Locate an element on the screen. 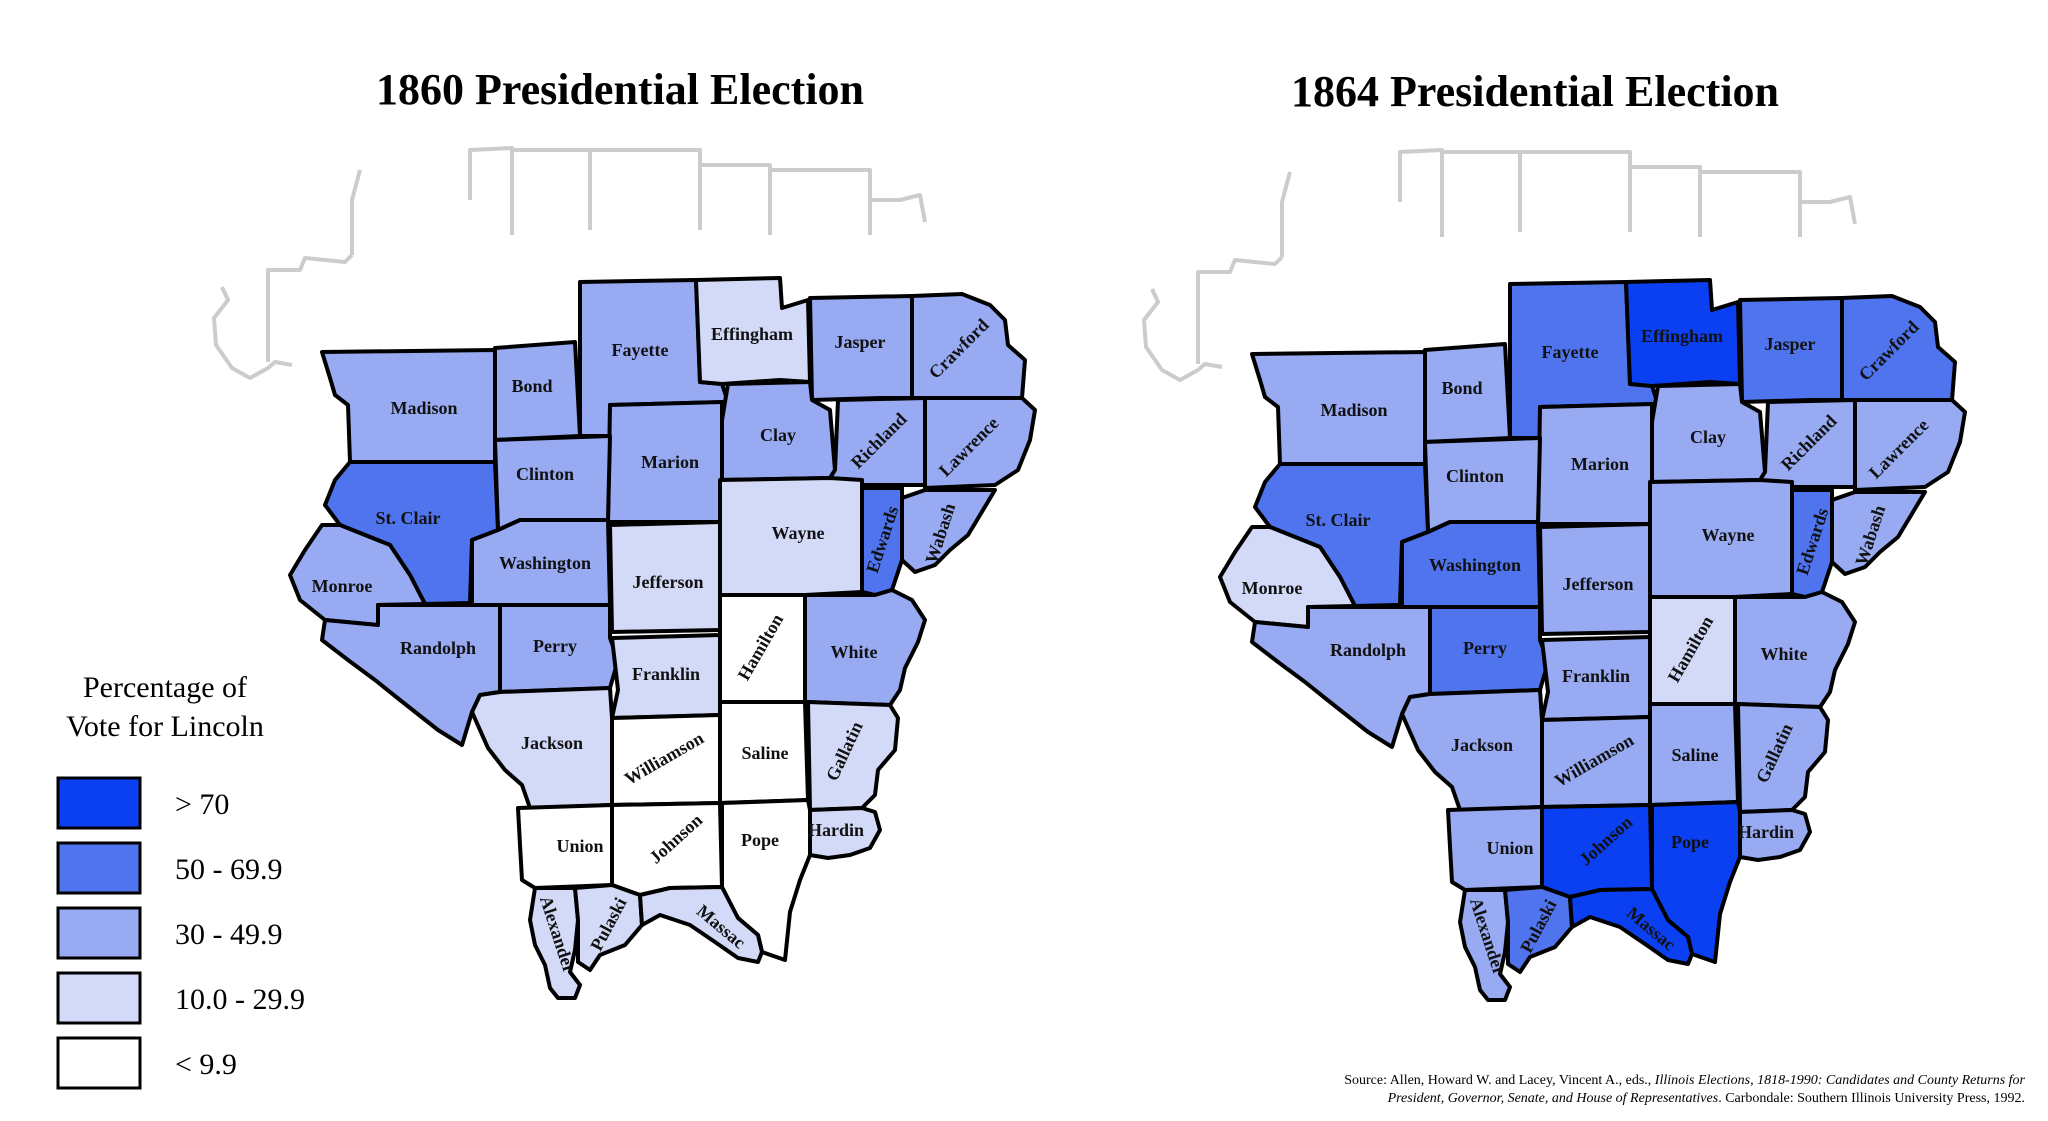  map-title-1860: 1860 Presidential Election is located at coordinates (620, 89).